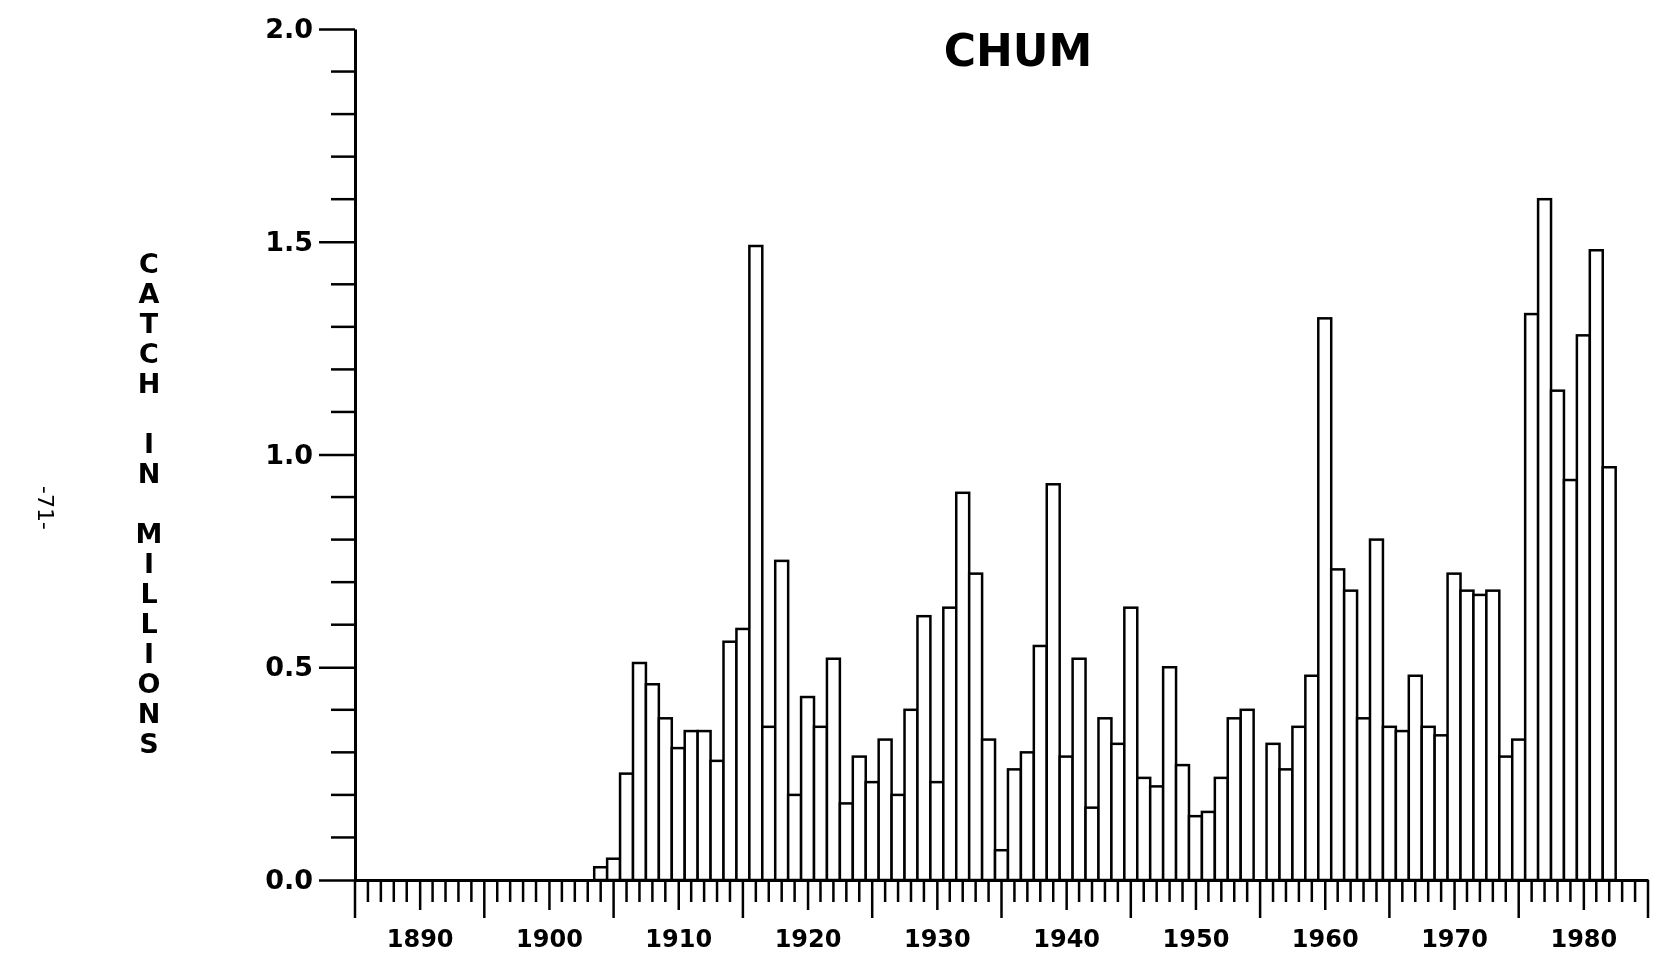 This screenshot has width=1665, height=967. I want to click on x-tick-label: 1980, so click(1584, 939).